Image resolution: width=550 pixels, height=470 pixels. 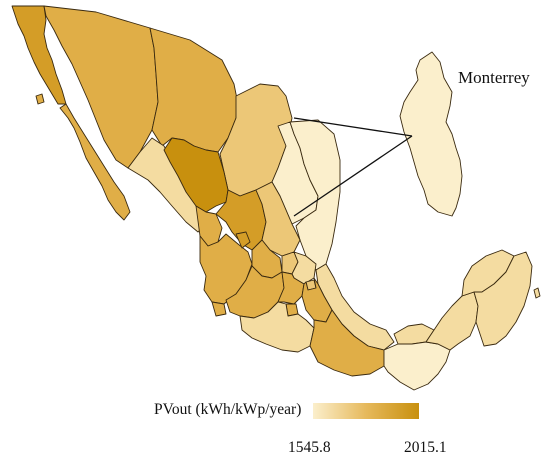 I want to click on legend-min-label: 1545.8, so click(x=309, y=447).